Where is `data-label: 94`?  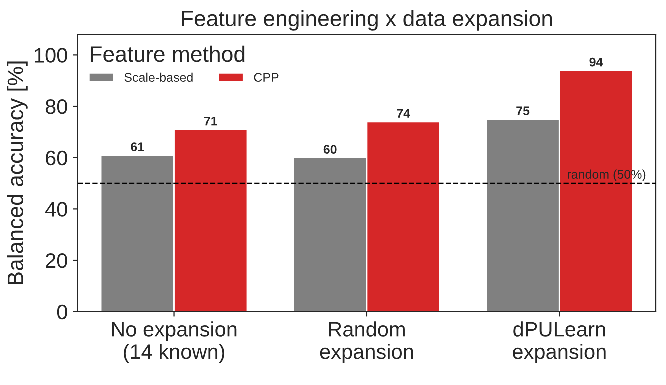
data-label: 94 is located at coordinates (597, 62).